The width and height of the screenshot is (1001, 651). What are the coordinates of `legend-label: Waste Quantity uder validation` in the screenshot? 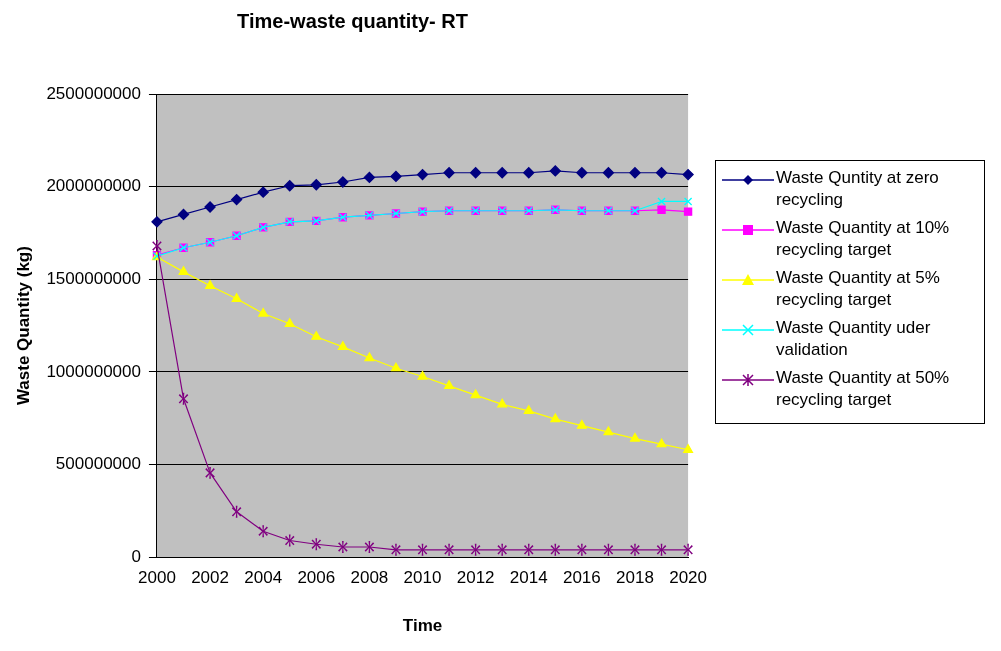 It's located at (854, 339).